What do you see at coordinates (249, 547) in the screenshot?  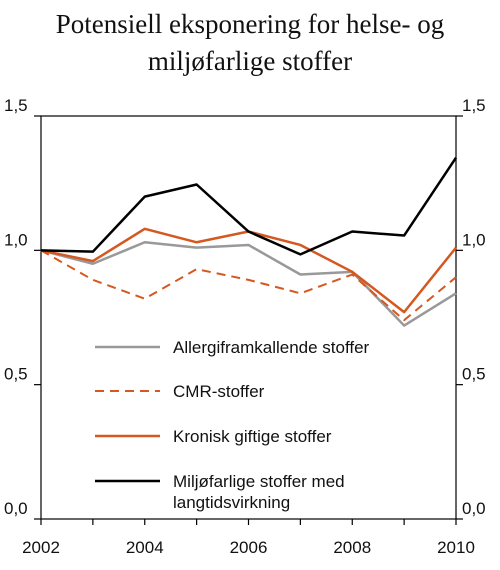 I see `x-tick-label: 2006` at bounding box center [249, 547].